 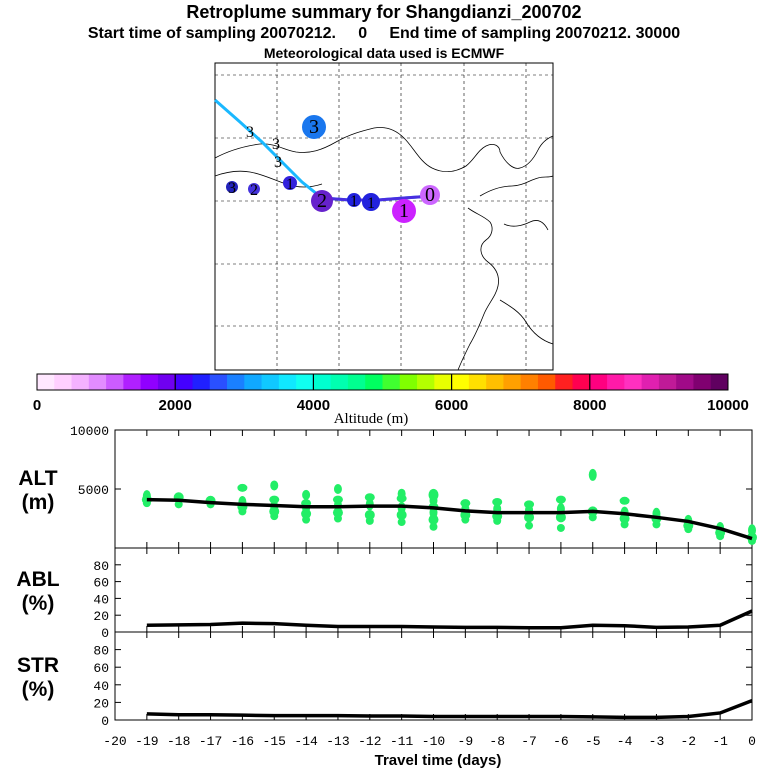 I want to click on panel-ylabel: ALT, so click(x=37, y=478).